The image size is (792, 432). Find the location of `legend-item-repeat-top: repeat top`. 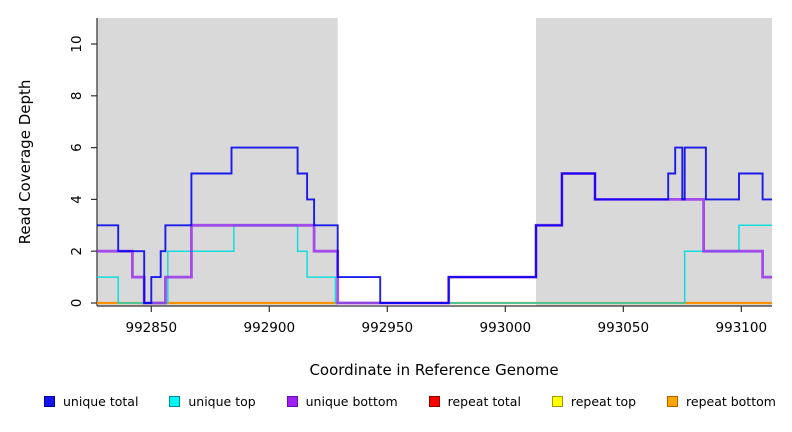

legend-item-repeat-top: repeat top is located at coordinates (594, 401).